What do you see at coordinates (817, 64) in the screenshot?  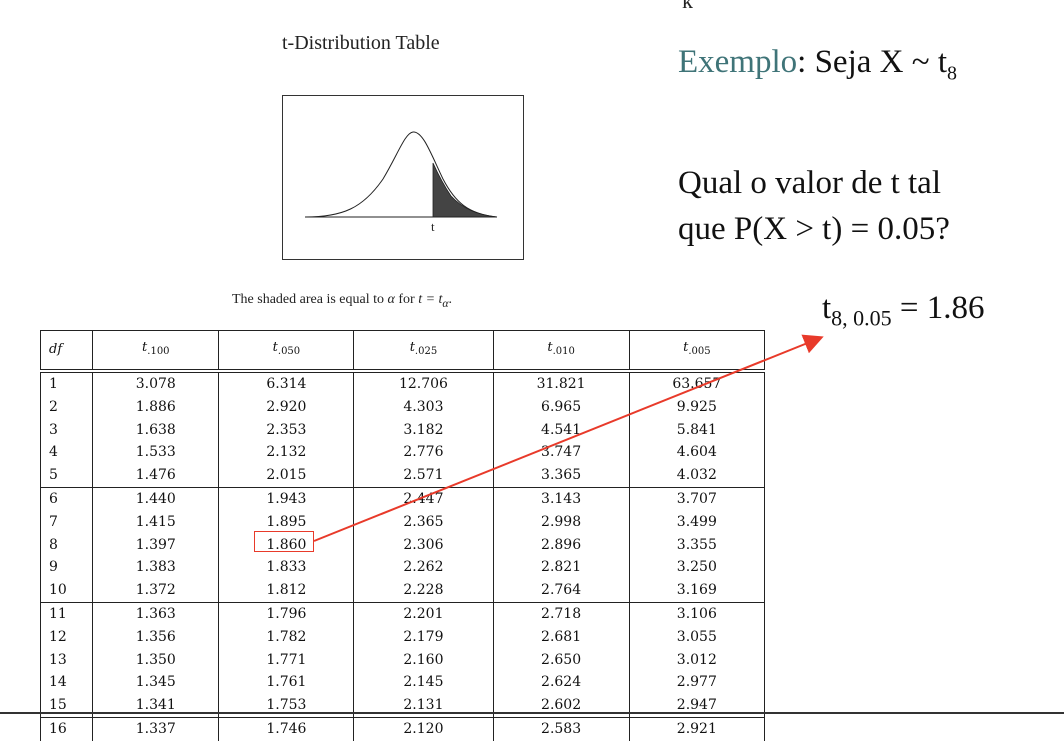 I see `example-heading: Exemplo: Seja X ~ t8` at bounding box center [817, 64].